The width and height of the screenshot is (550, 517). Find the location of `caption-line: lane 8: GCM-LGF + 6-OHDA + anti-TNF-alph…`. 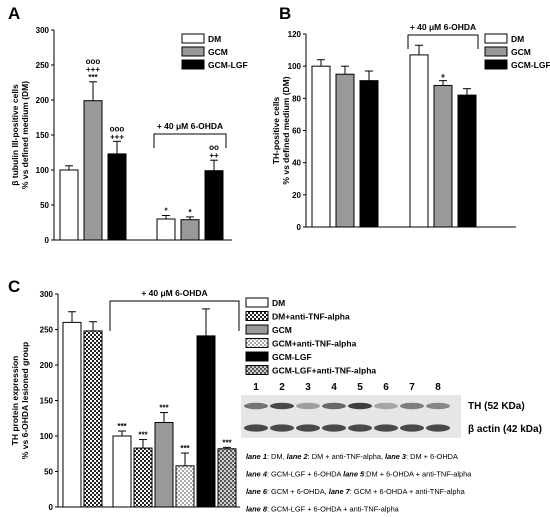

caption-line: lane 8: GCM-LGF + 6-OHDA + anti-TNF-alph… is located at coordinates (323, 509).